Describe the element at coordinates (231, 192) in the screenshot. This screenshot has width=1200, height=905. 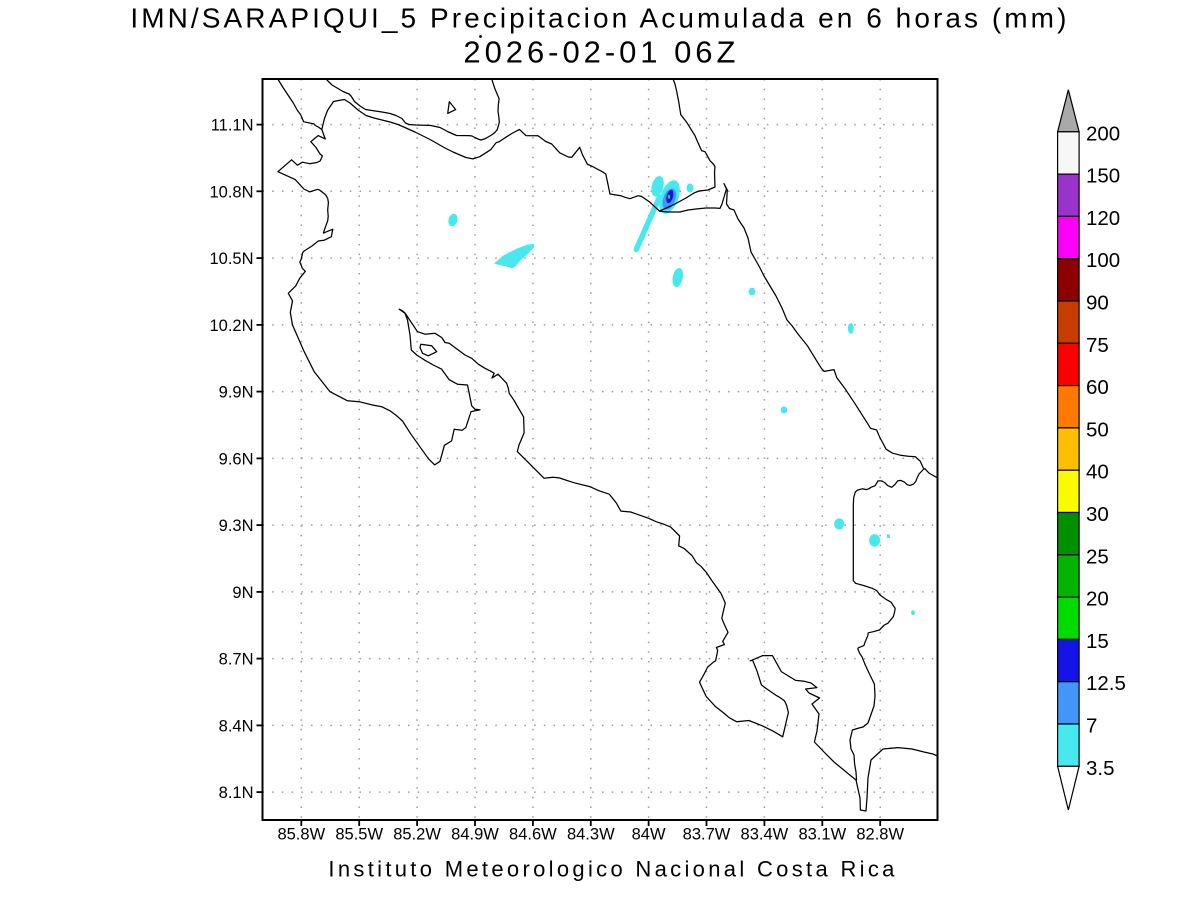
I see `svg-text: 10.8N` at that location.